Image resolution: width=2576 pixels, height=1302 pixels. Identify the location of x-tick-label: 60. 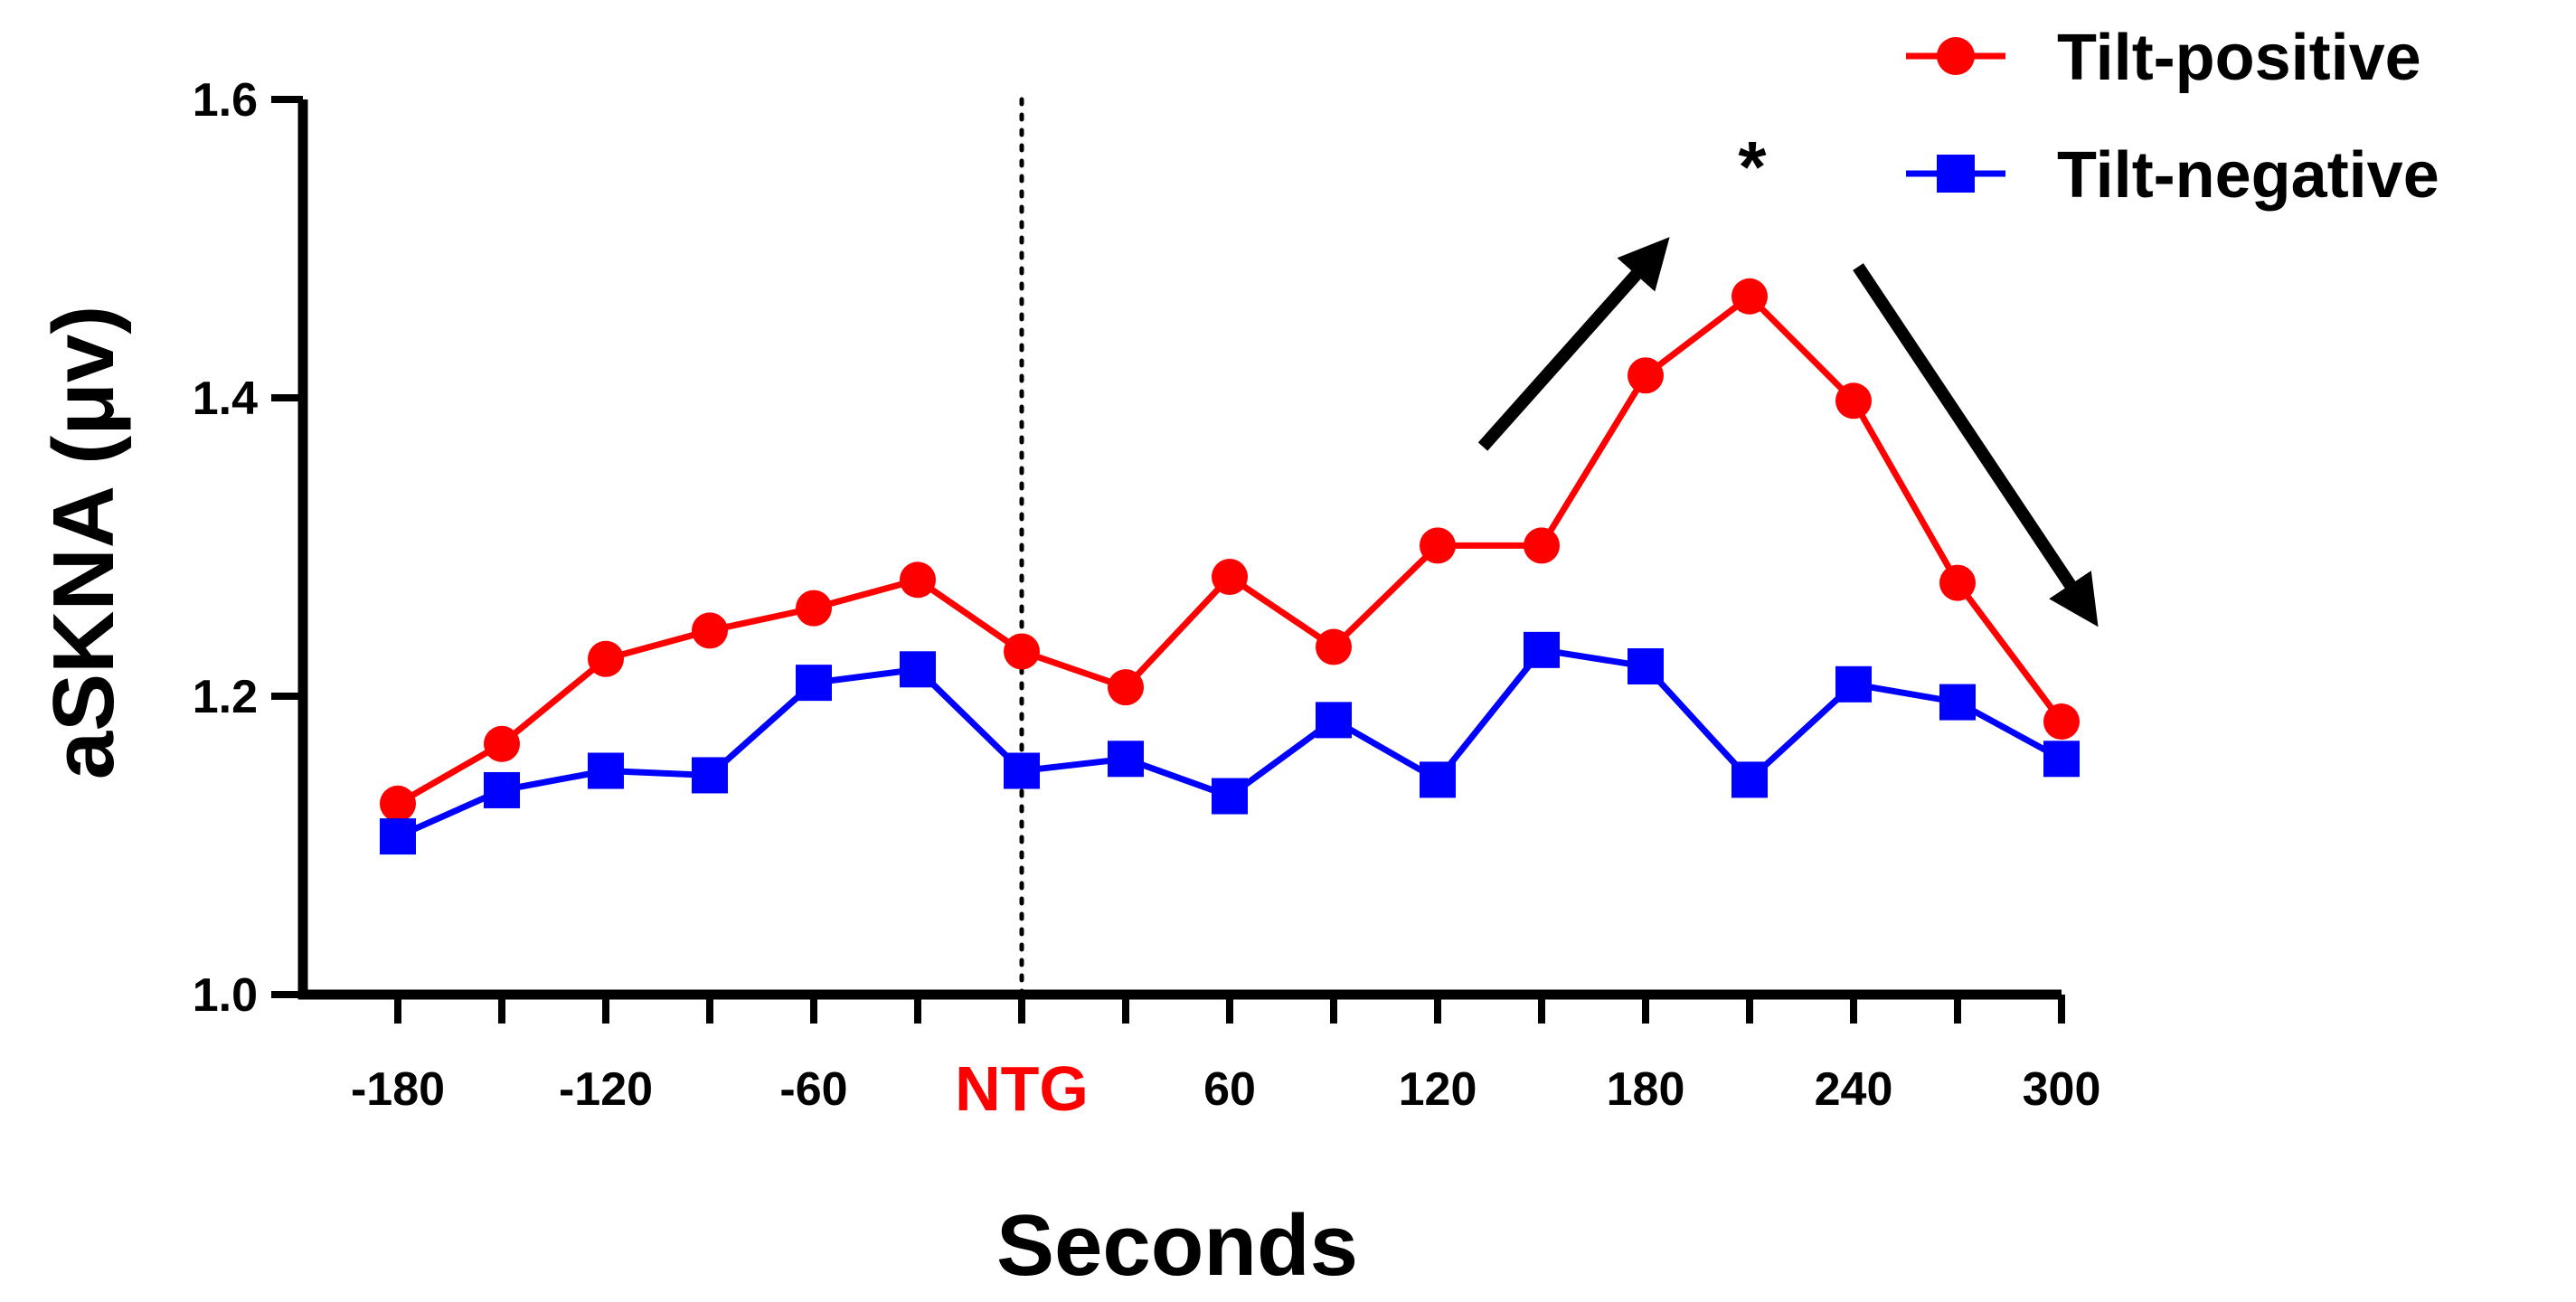
(1229, 1089).